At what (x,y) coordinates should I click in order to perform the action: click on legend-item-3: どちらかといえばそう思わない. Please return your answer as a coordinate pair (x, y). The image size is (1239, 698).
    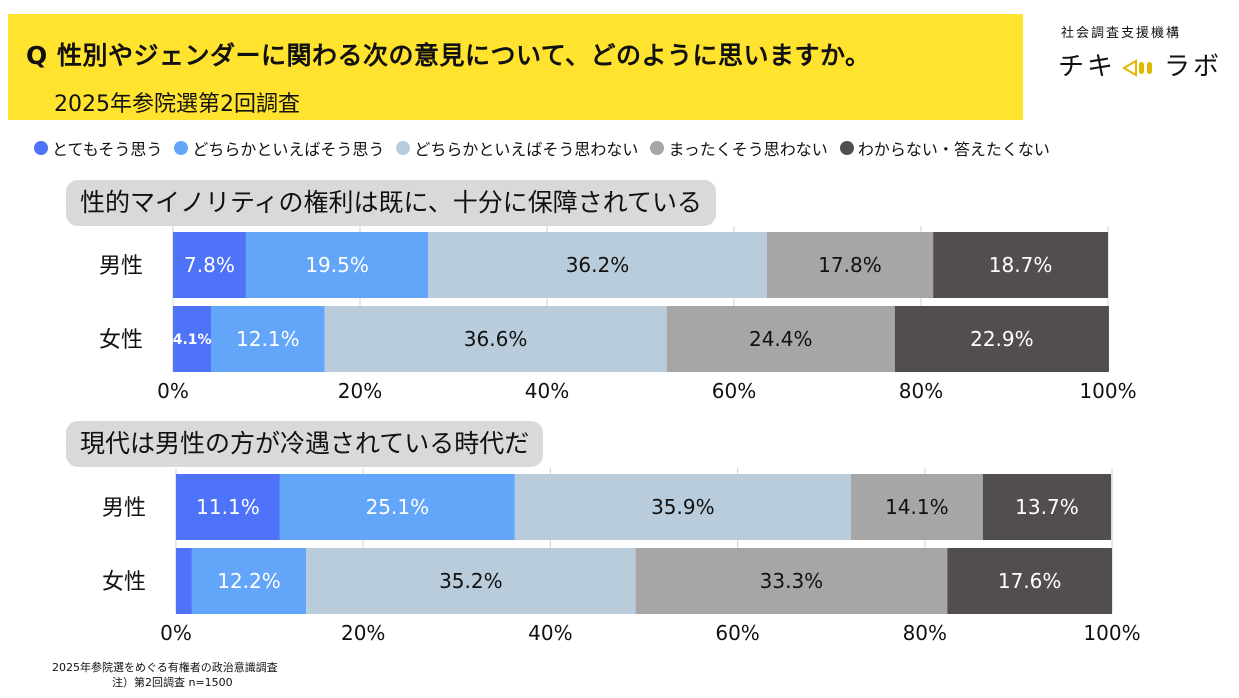
    Looking at the image, I should click on (517, 148).